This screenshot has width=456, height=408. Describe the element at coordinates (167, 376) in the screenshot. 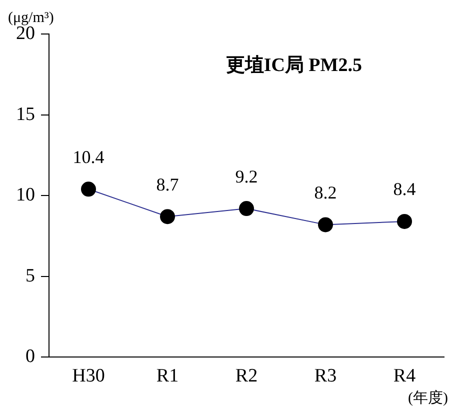

I see `x-tick-label: R1` at that location.